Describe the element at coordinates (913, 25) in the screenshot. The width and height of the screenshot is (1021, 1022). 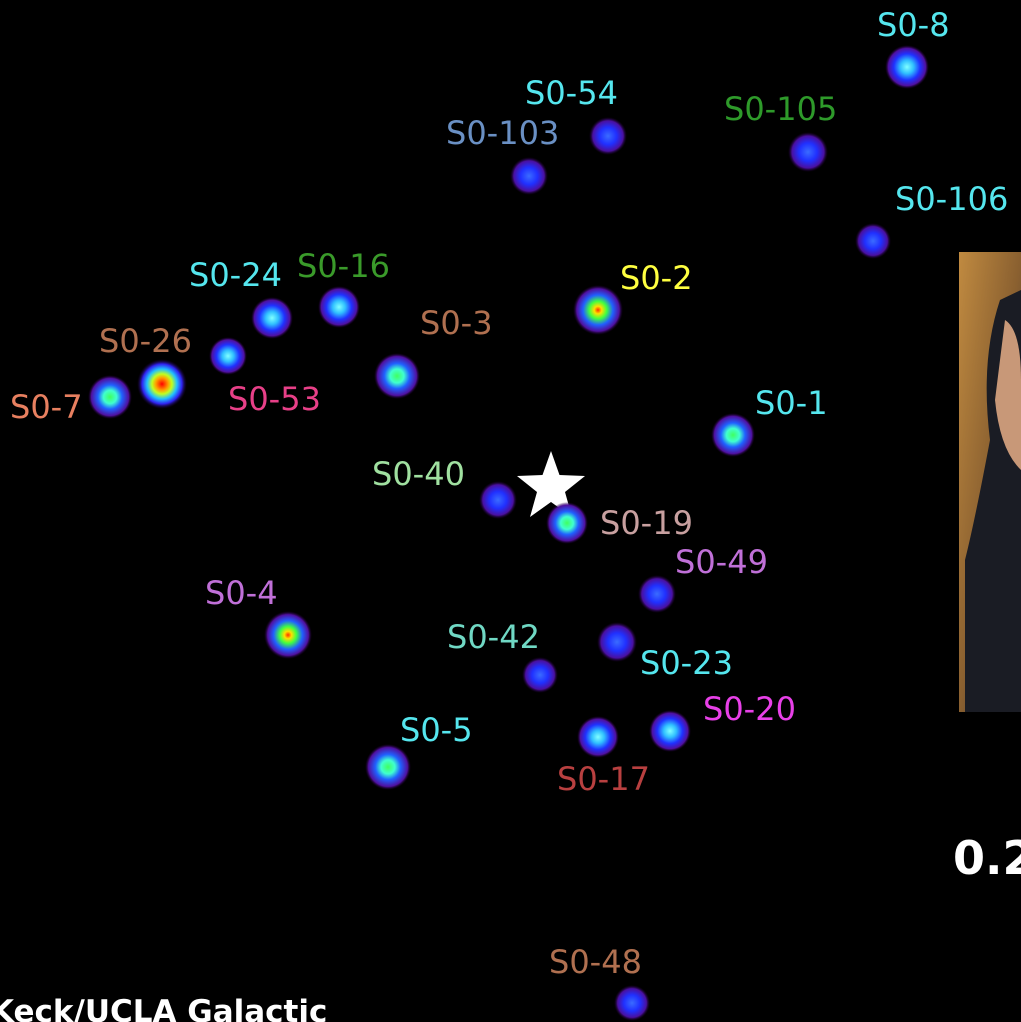
I see `star-label: S0-8` at that location.